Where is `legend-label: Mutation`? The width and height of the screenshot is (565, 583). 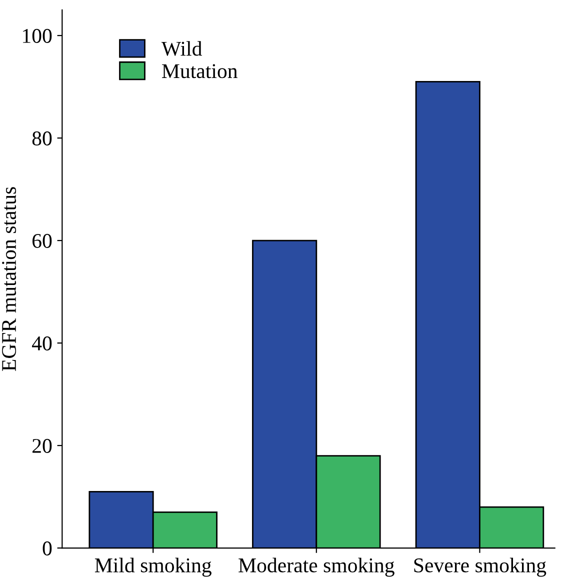 legend-label: Mutation is located at coordinates (200, 71).